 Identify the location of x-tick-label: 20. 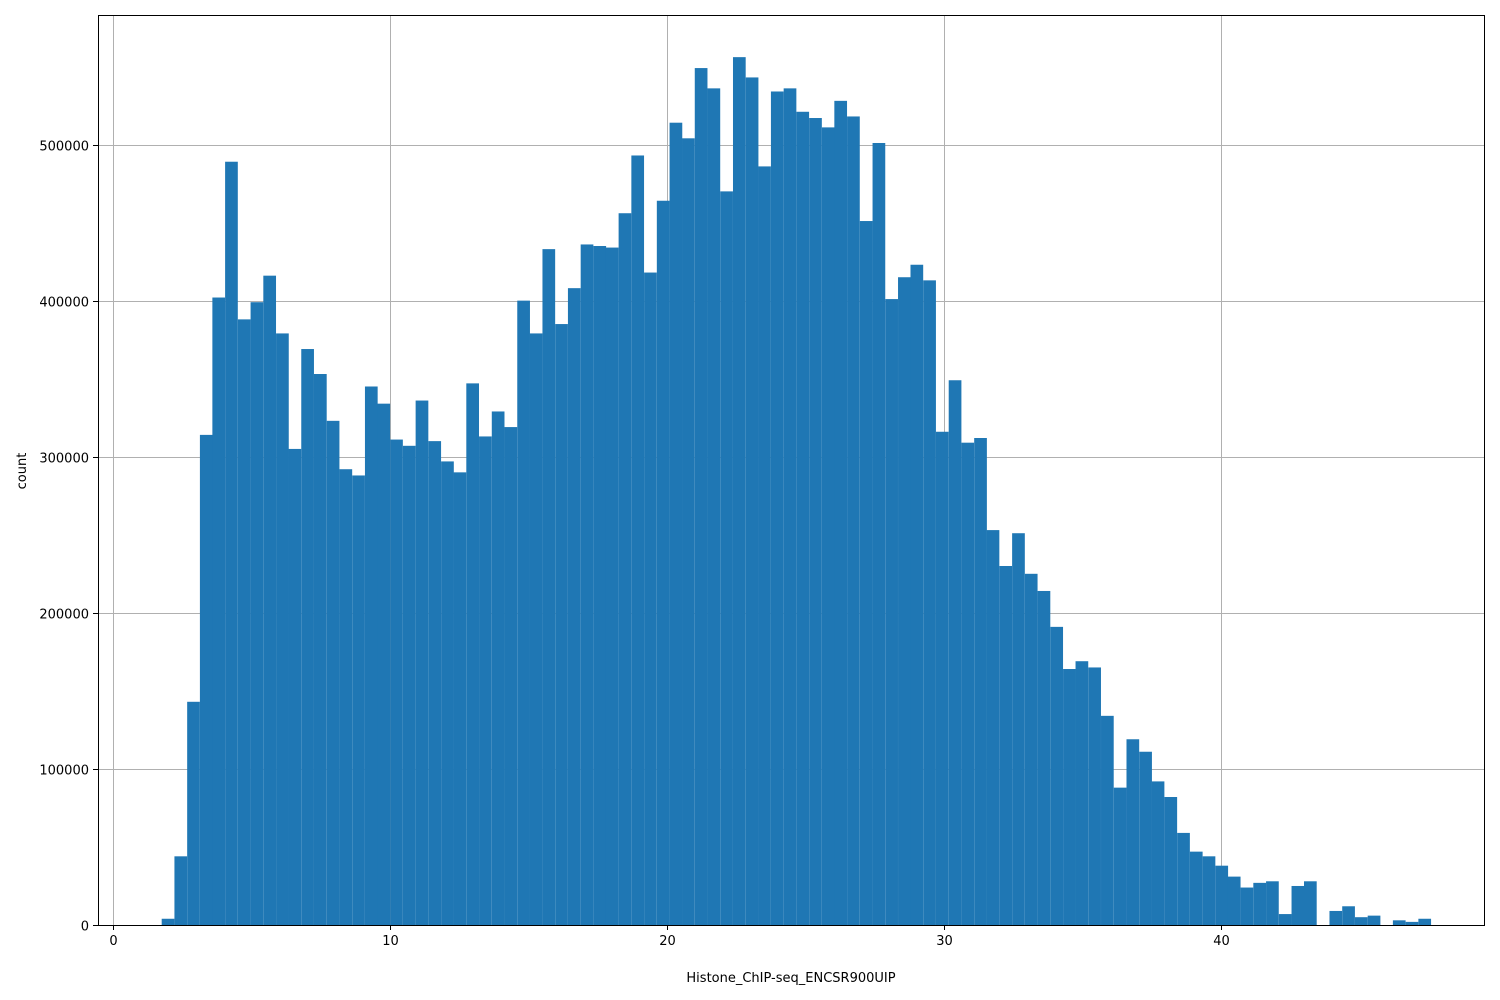
(667, 941).